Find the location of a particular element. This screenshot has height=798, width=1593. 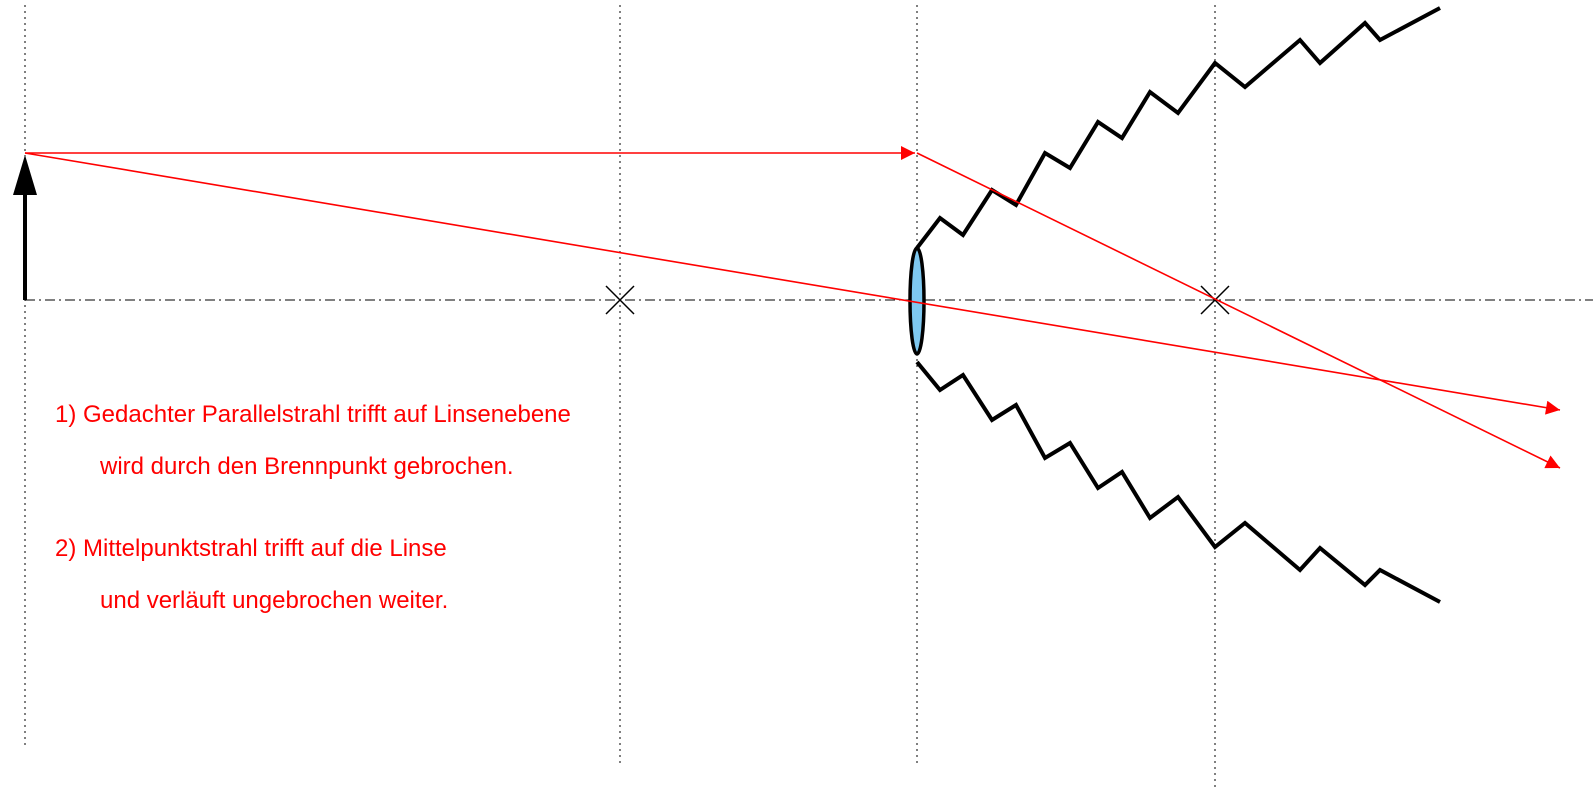

object-arrow-head is located at coordinates (25, 175).